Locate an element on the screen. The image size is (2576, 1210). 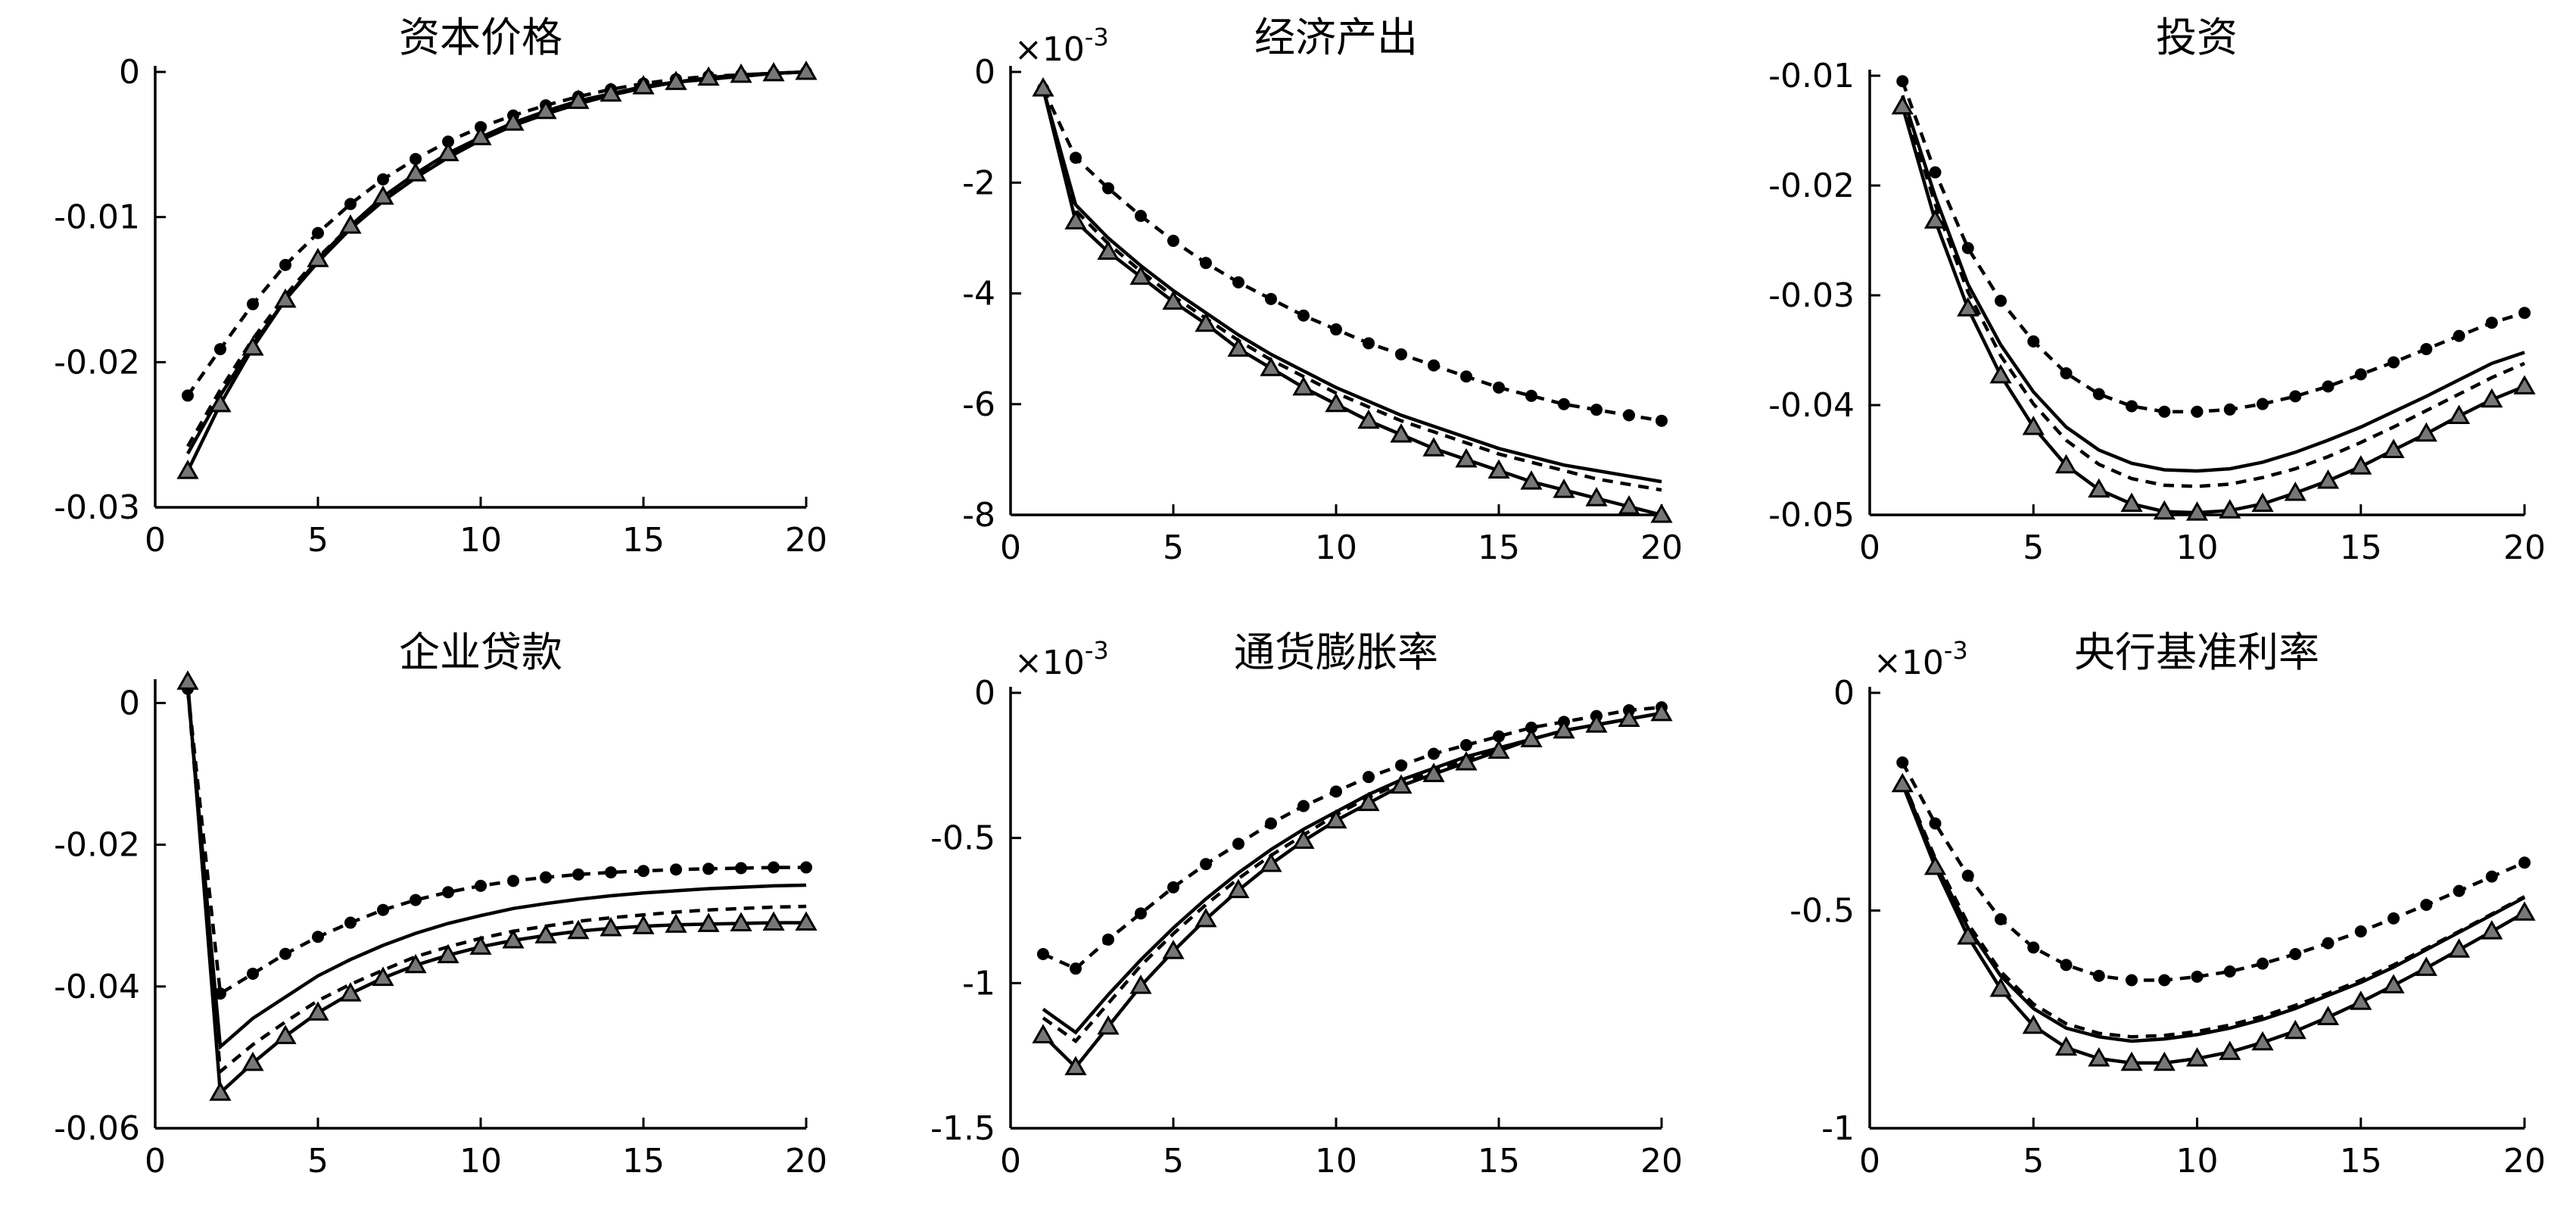
exponent-base: ×10 is located at coordinates (1049, 663).